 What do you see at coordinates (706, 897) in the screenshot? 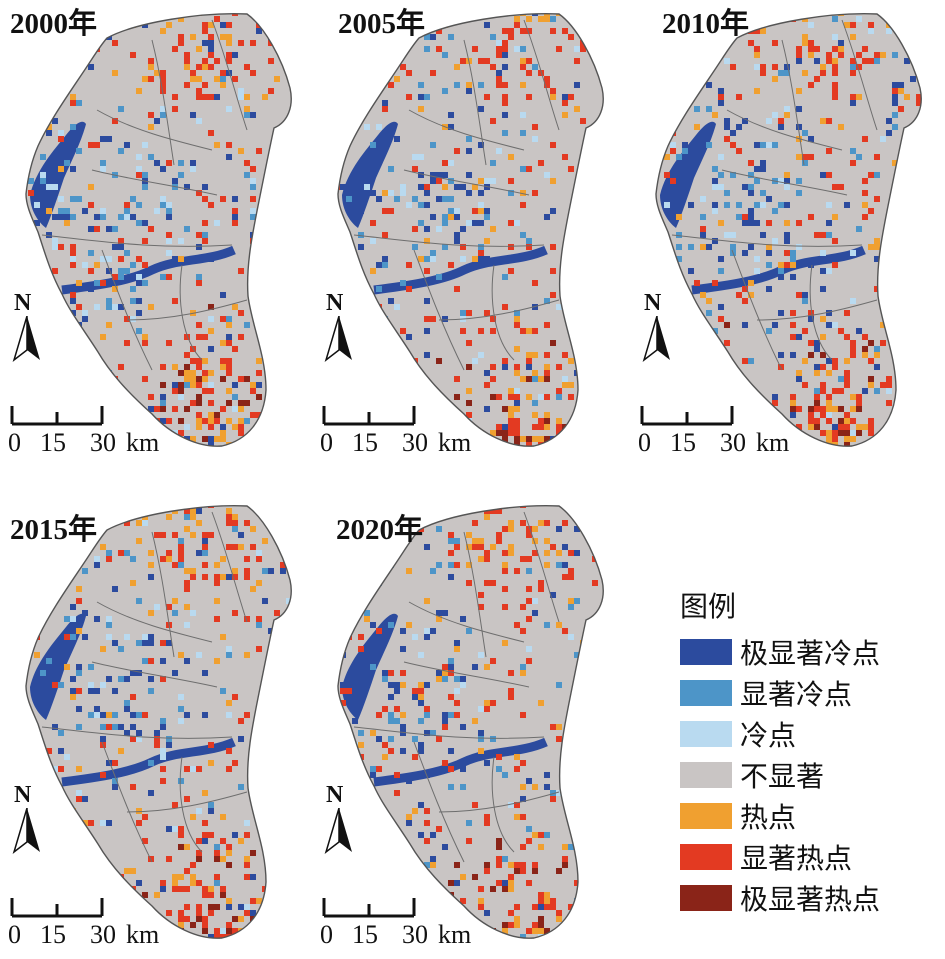
I see `legend-swatch` at bounding box center [706, 897].